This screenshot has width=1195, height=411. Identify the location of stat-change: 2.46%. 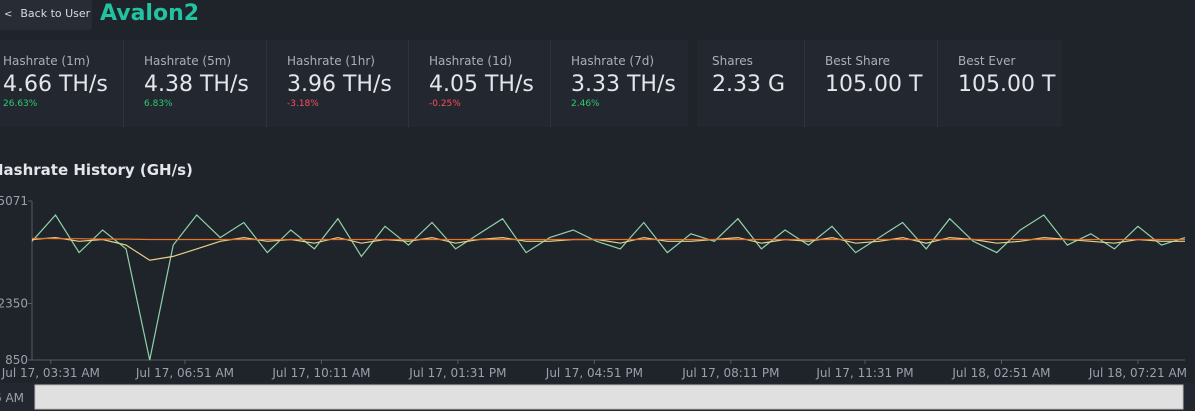
(585, 104).